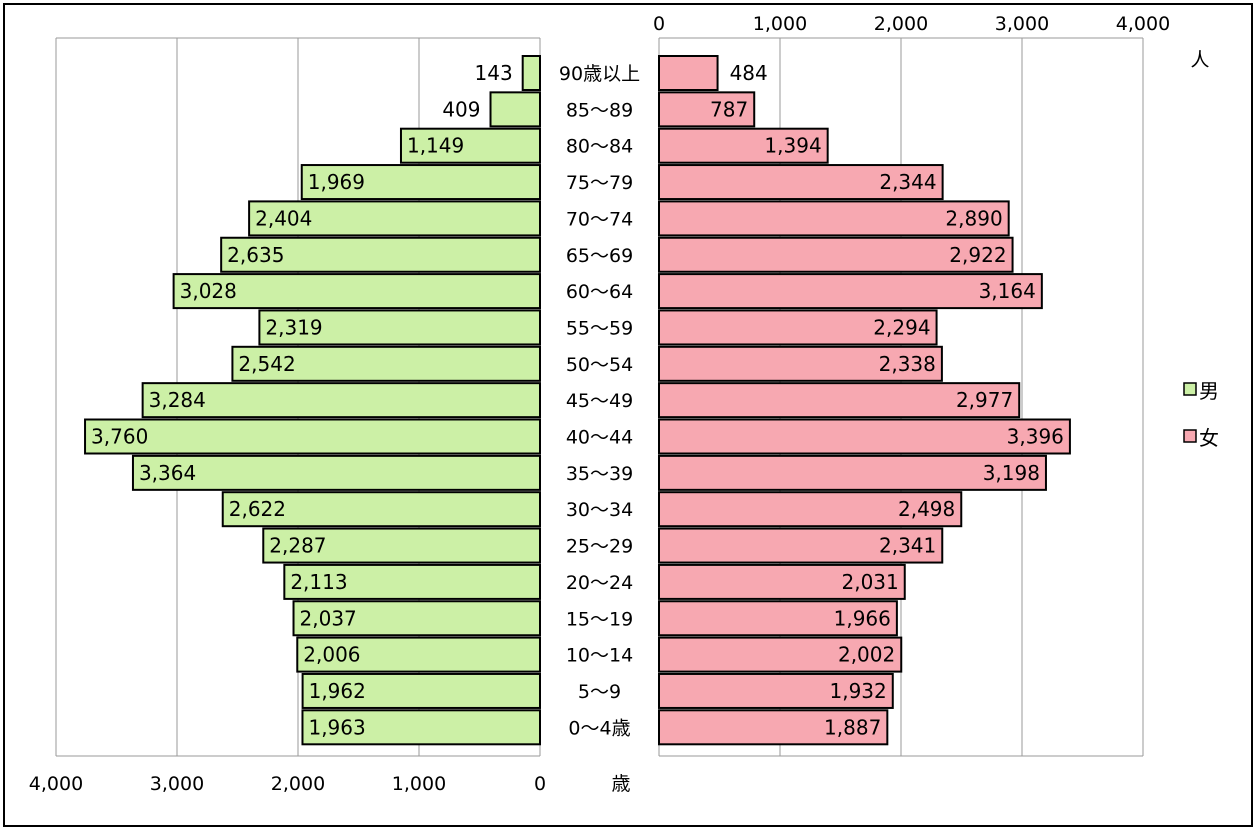  I want to click on female-value-label: 787, so click(729, 109).